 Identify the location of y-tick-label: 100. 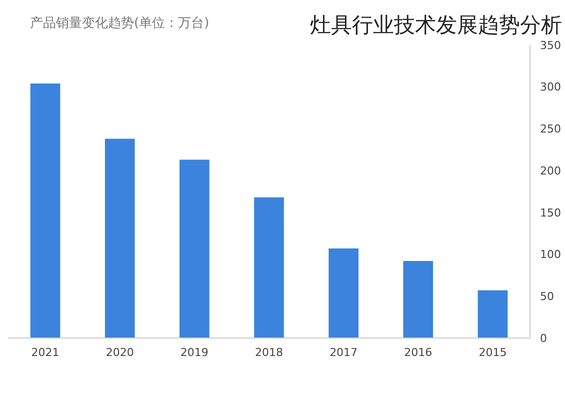
(550, 255).